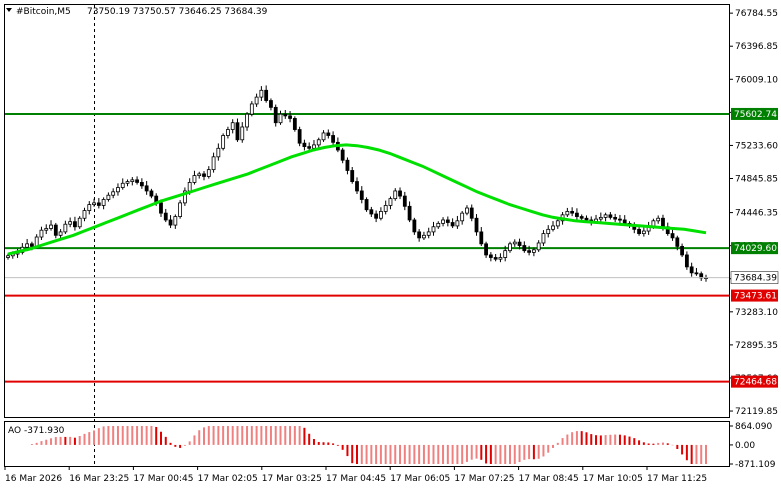  Describe the element at coordinates (755, 465) in the screenshot. I see `ao-tick-label: -871.109` at that location.